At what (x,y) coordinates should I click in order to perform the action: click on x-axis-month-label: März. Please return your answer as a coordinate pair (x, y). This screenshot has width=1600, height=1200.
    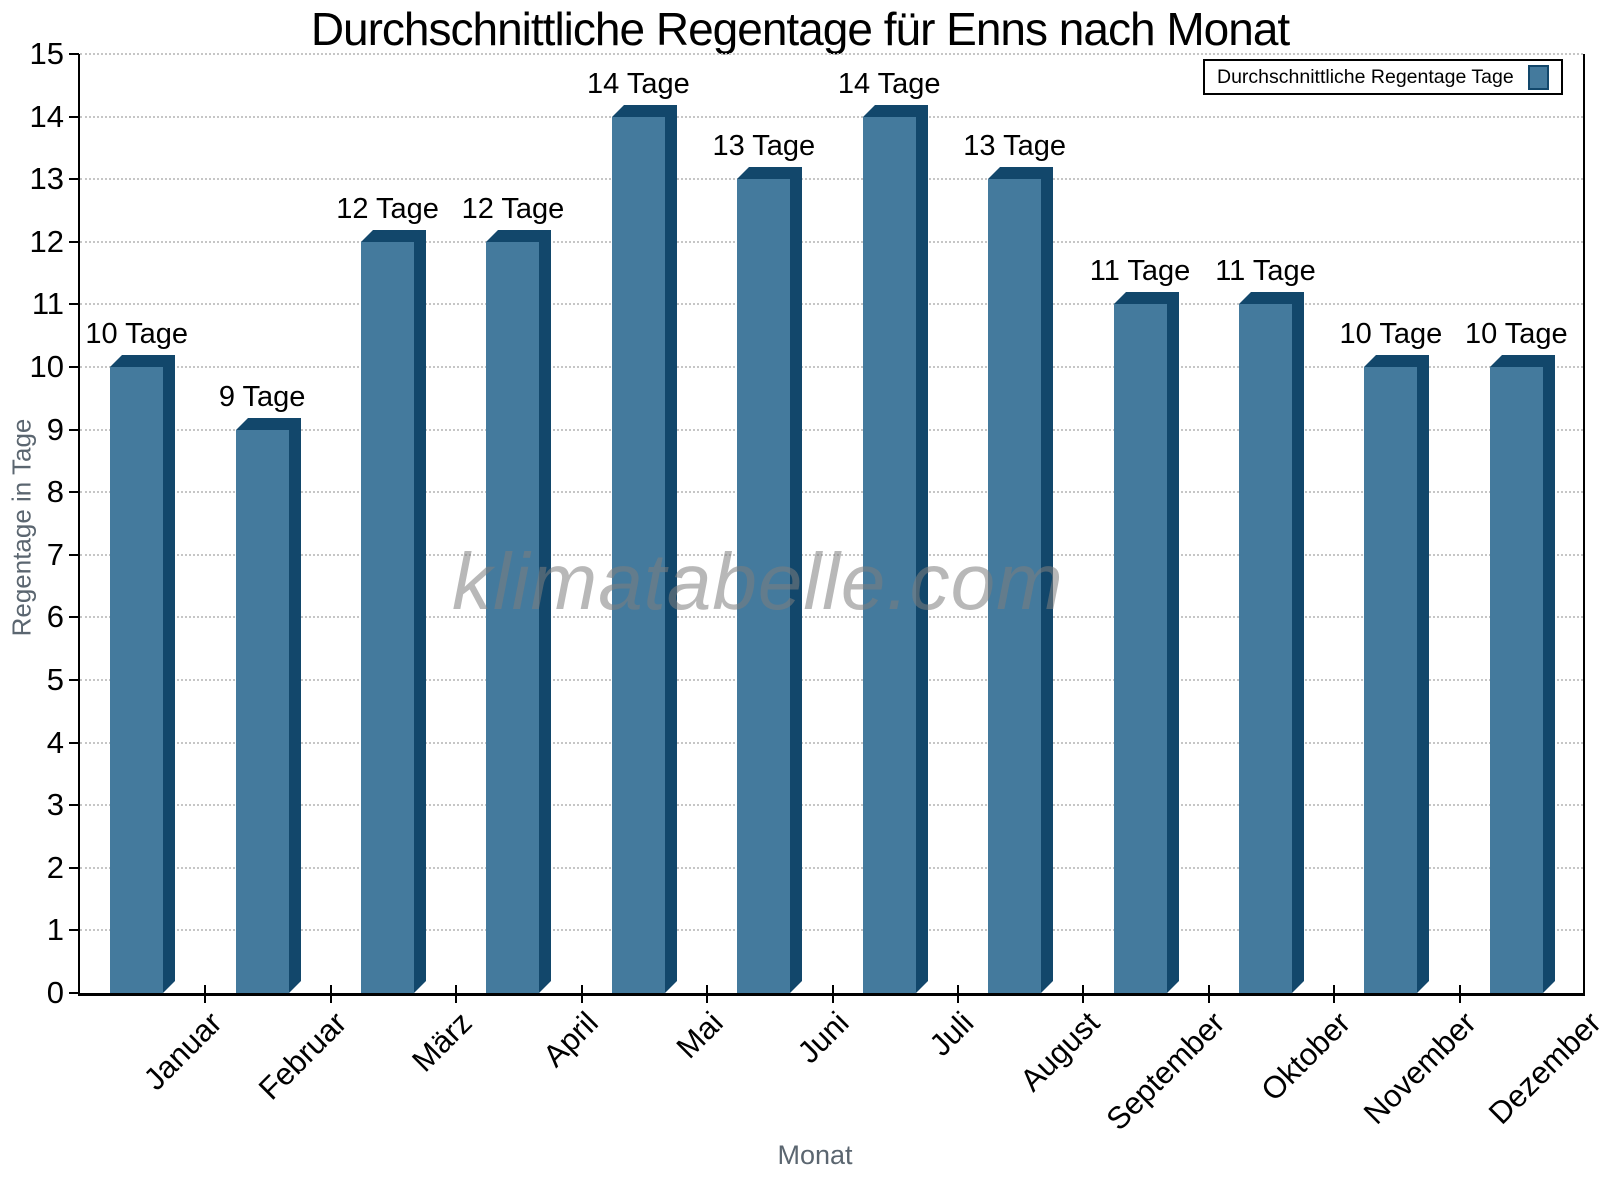
    Looking at the image, I should click on (442, 1042).